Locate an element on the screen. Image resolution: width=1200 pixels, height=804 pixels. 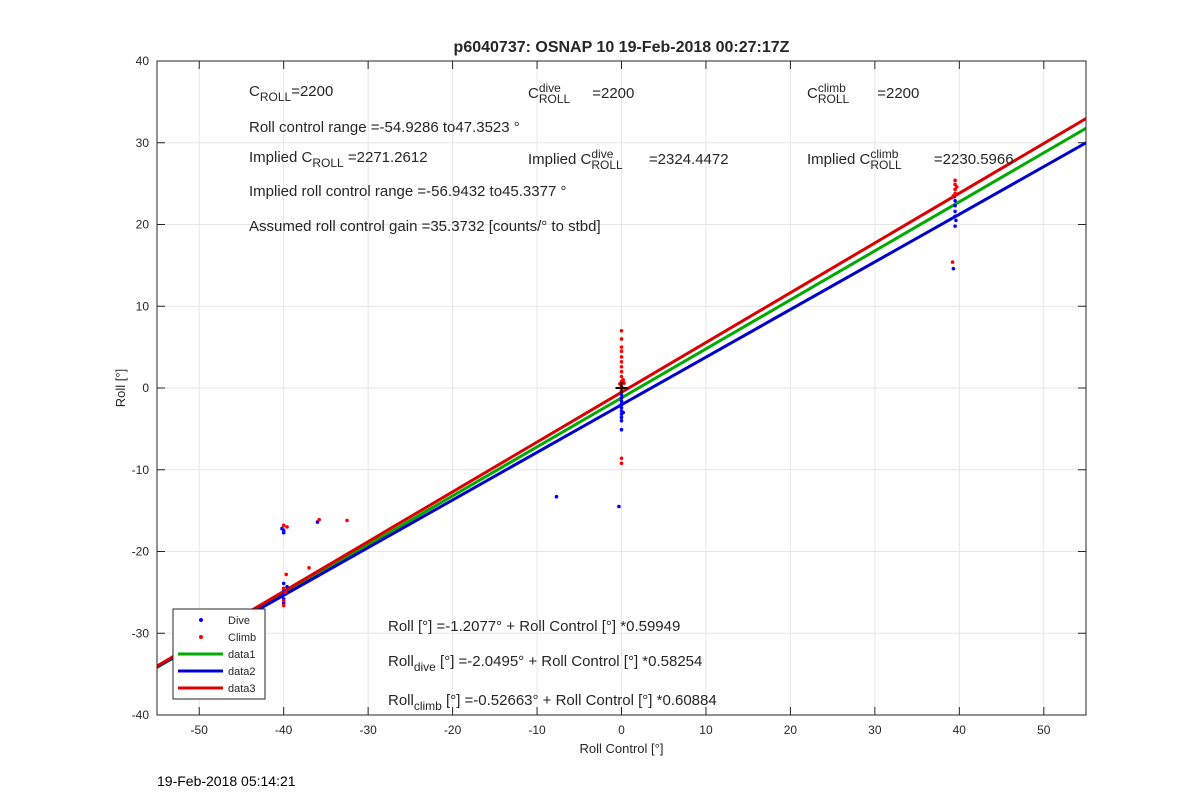
x-tick-label: 50 is located at coordinates (1044, 730).